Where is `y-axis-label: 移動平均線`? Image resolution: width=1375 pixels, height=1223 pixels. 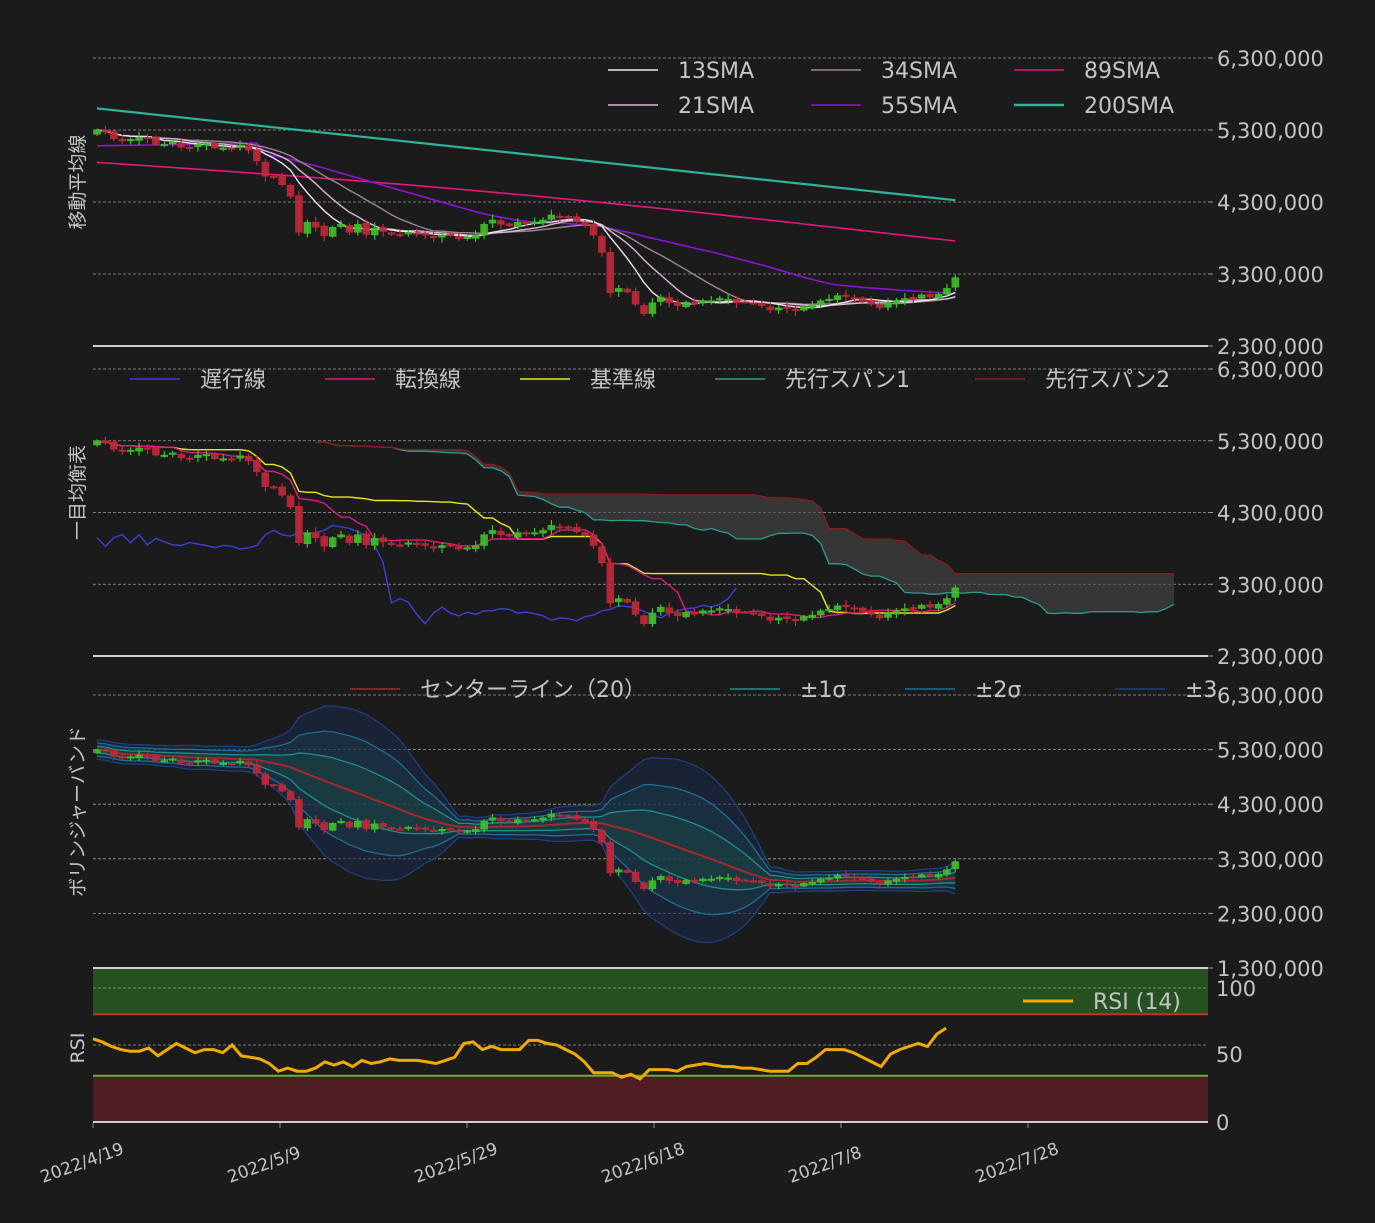
y-axis-label: 移動平均線 is located at coordinates (78, 181).